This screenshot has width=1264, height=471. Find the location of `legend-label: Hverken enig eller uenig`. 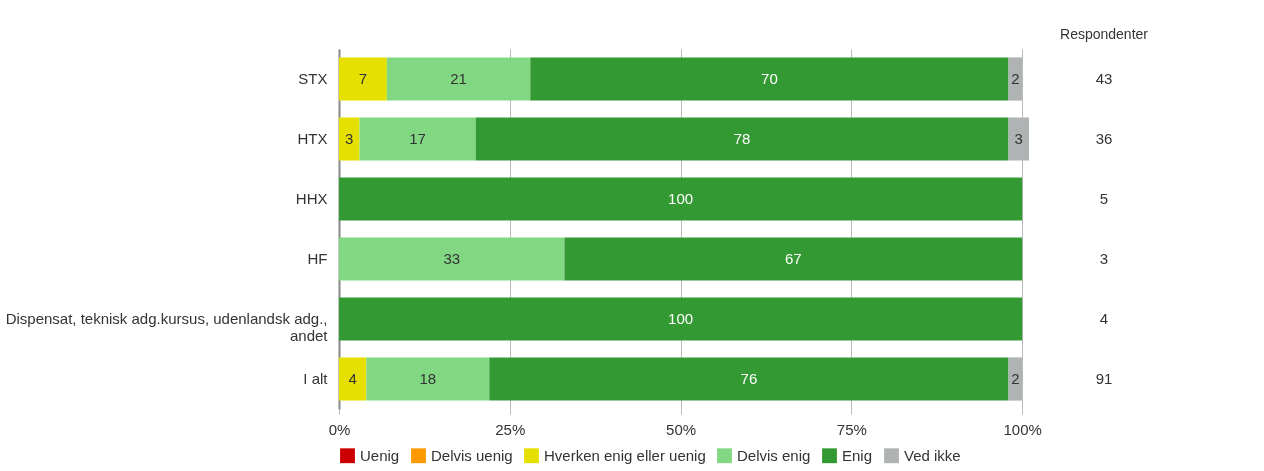

legend-label: Hverken enig eller uenig is located at coordinates (625, 455).